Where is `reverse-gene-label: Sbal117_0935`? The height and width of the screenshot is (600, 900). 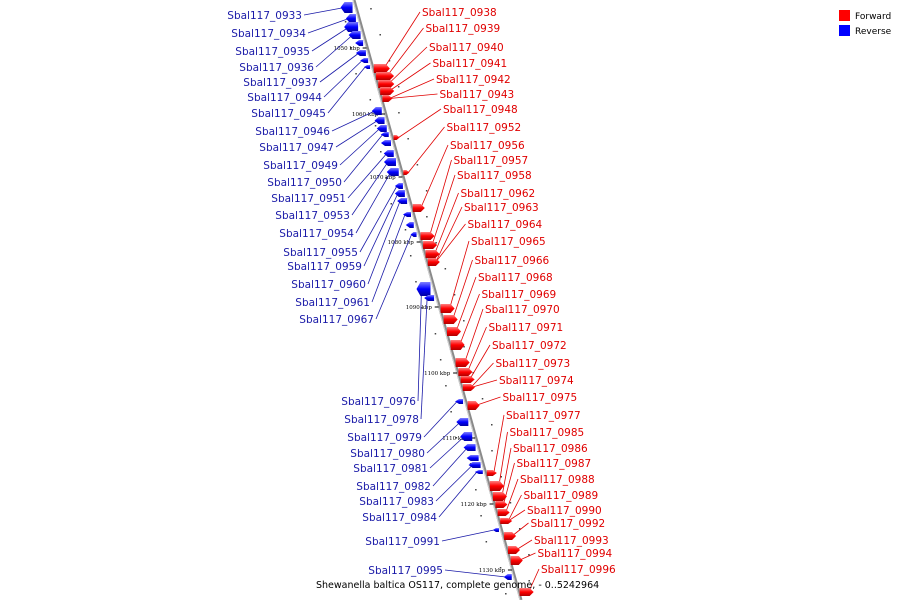
reverse-gene-label: Sbal117_0935 is located at coordinates (272, 52).